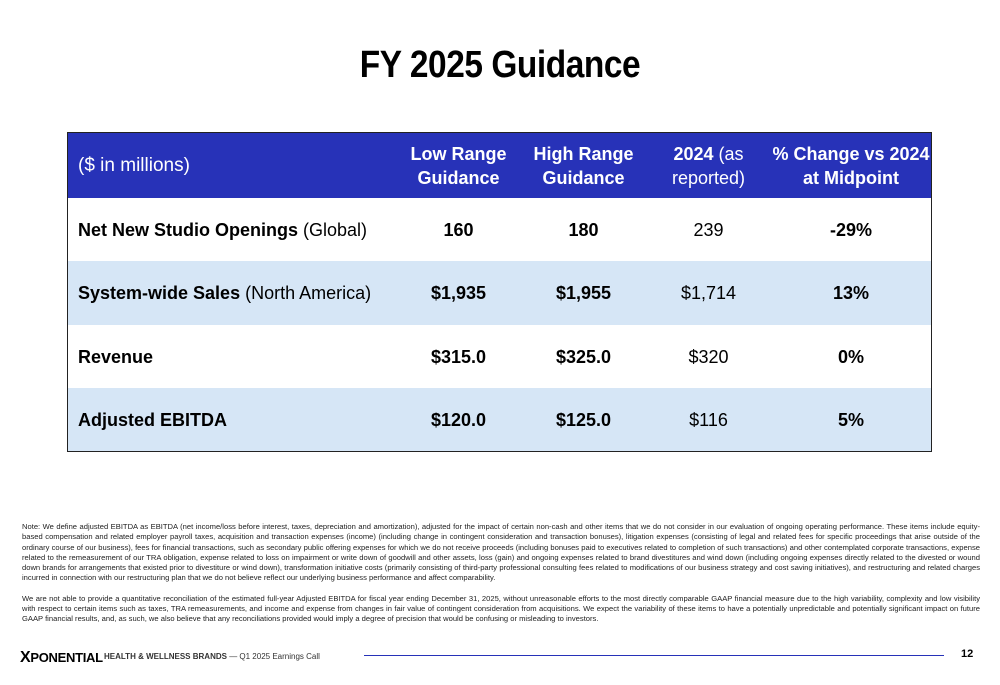 The height and width of the screenshot is (685, 1000). I want to click on row-label-main: Net New Studio Openings, so click(188, 229).